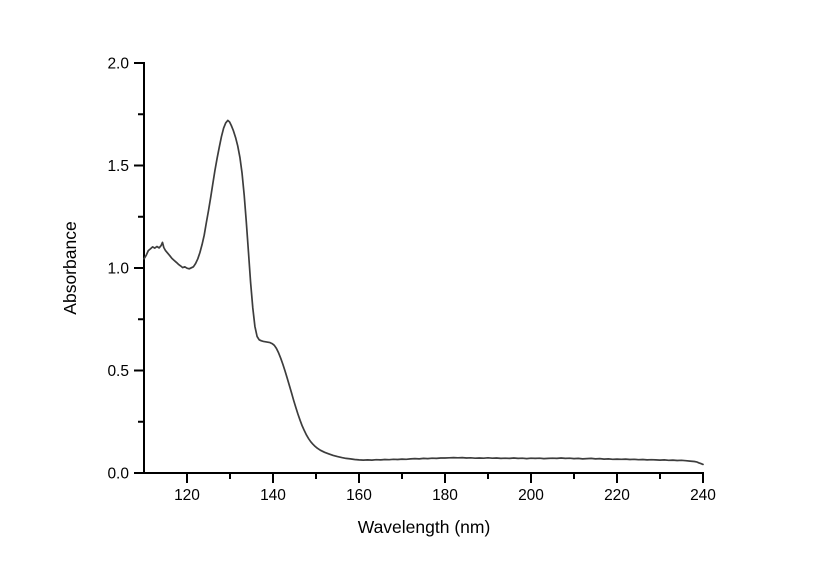 The height and width of the screenshot is (571, 817). Describe the element at coordinates (118, 166) in the screenshot. I see `y-tick-label: 1.5` at that location.